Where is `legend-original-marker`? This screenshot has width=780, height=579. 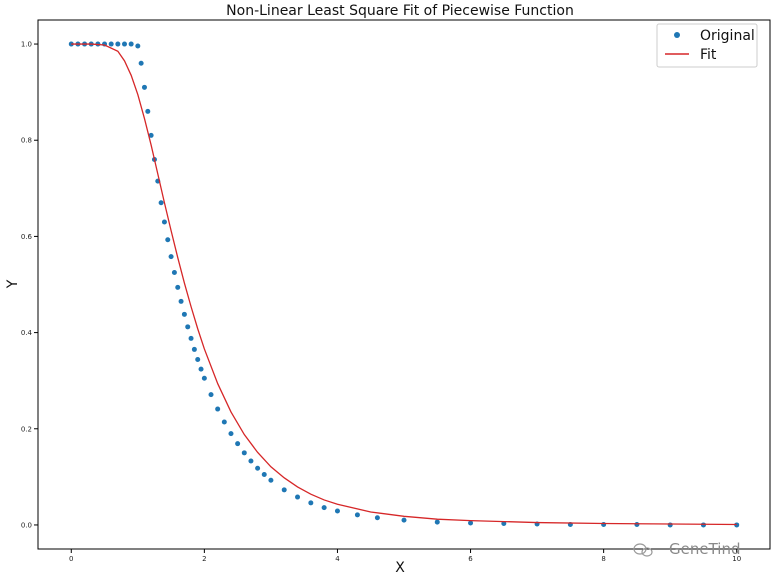 legend-original-marker is located at coordinates (677, 35).